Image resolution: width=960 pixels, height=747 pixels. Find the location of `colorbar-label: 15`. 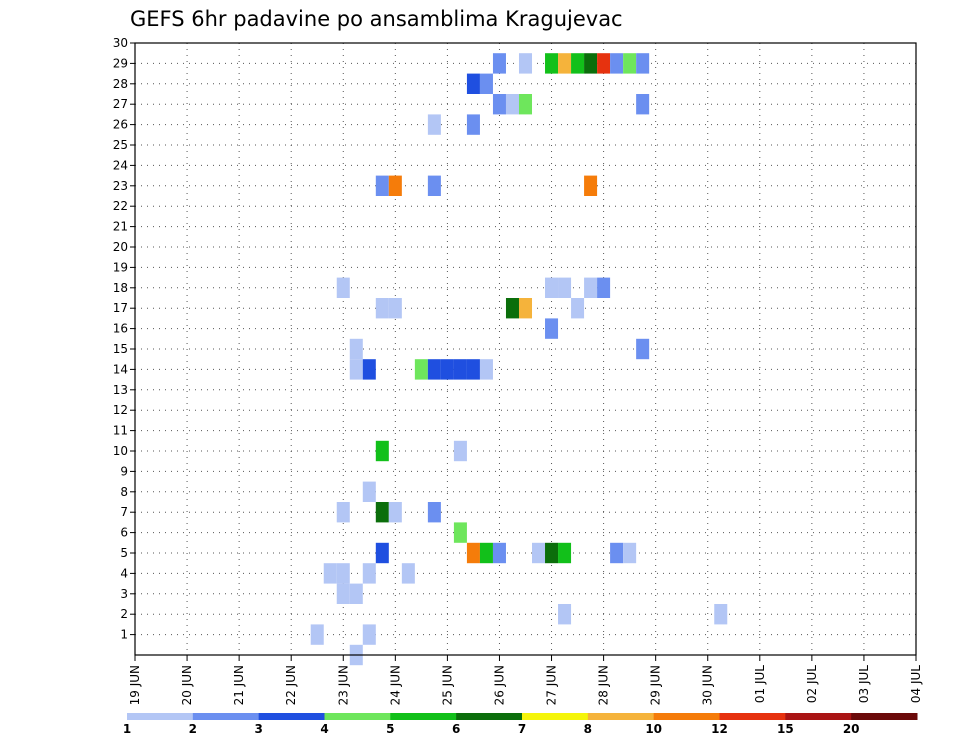

colorbar-label: 15 is located at coordinates (785, 729).